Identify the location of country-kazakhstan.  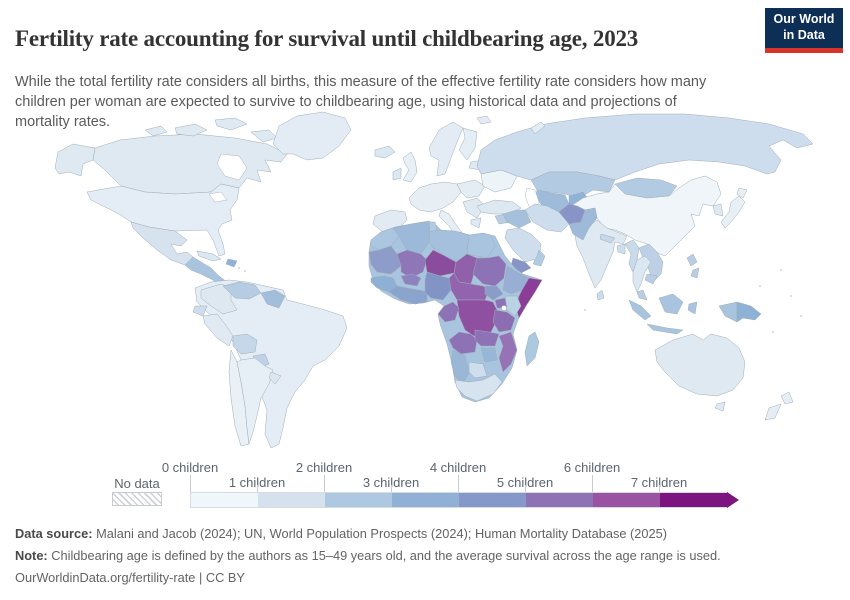
(573, 185).